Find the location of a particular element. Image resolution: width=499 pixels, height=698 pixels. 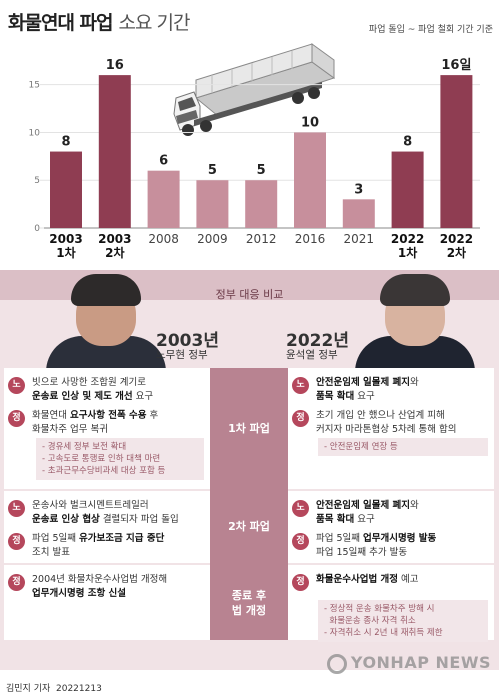

right-gov: 윤석열 정부 is located at coordinates (312, 355).